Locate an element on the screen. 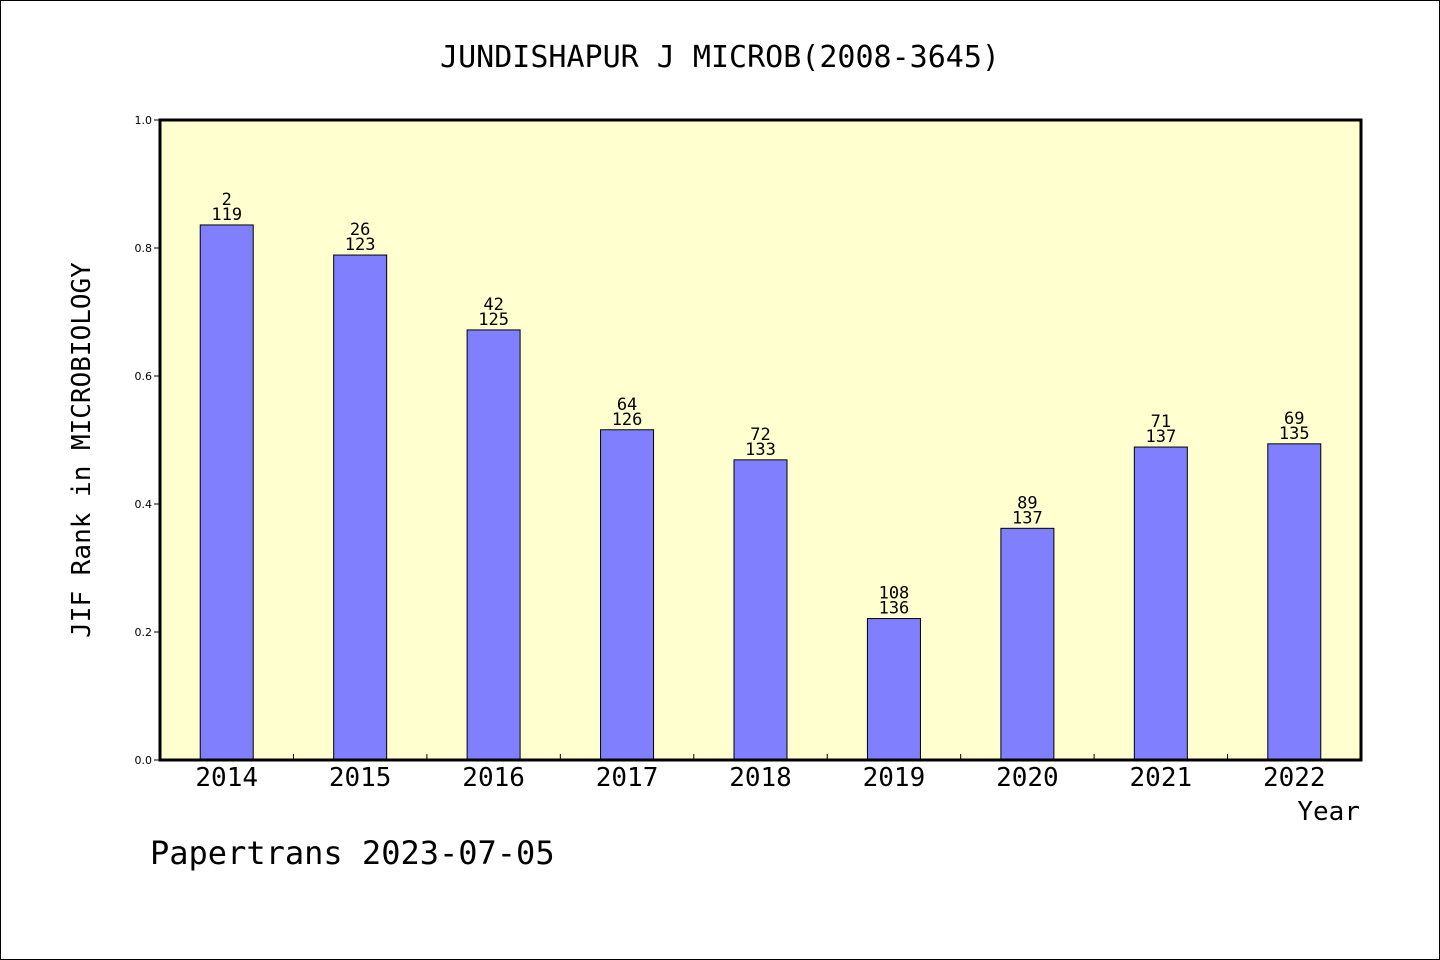  x-tick-label: 2014 is located at coordinates (226, 778).